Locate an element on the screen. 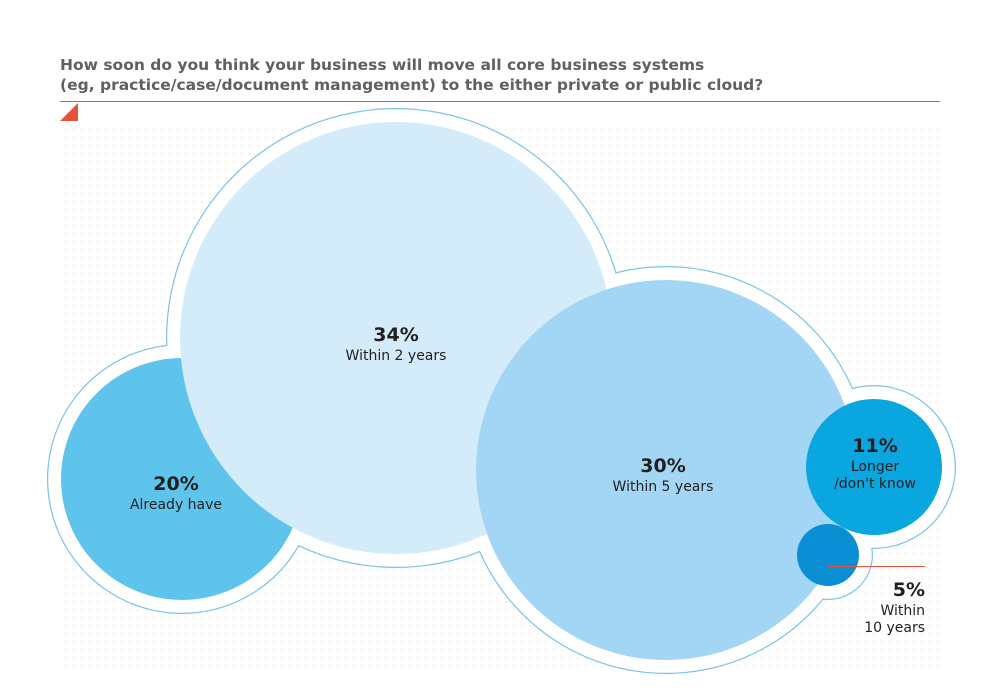  category-label: Within is located at coordinates (902, 611).